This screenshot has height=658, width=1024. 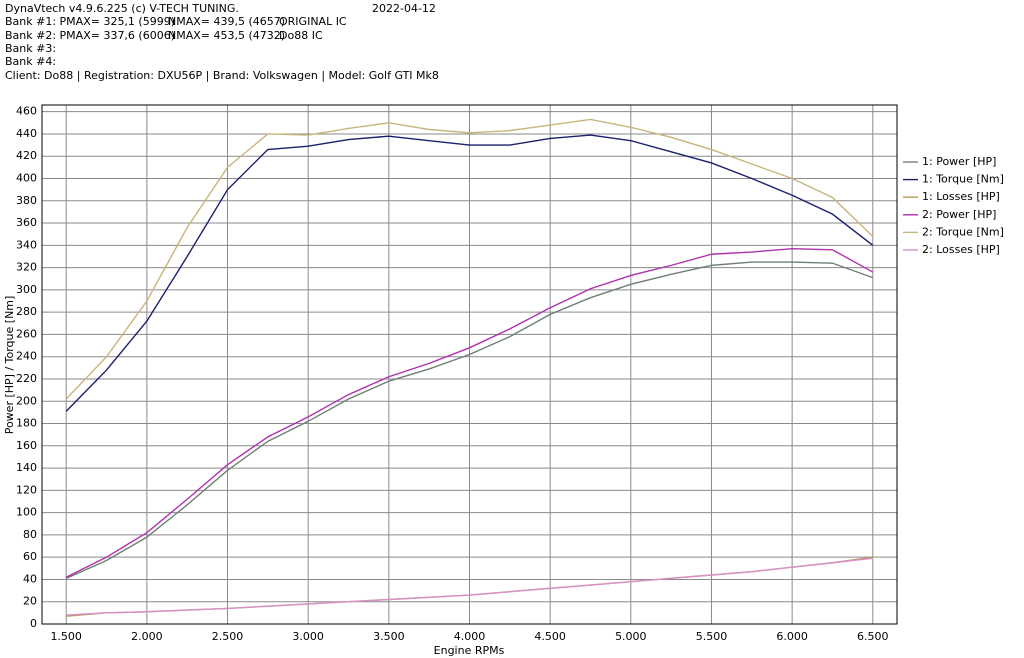 What do you see at coordinates (26, 111) in the screenshot?
I see `y-tick-label: 460` at bounding box center [26, 111].